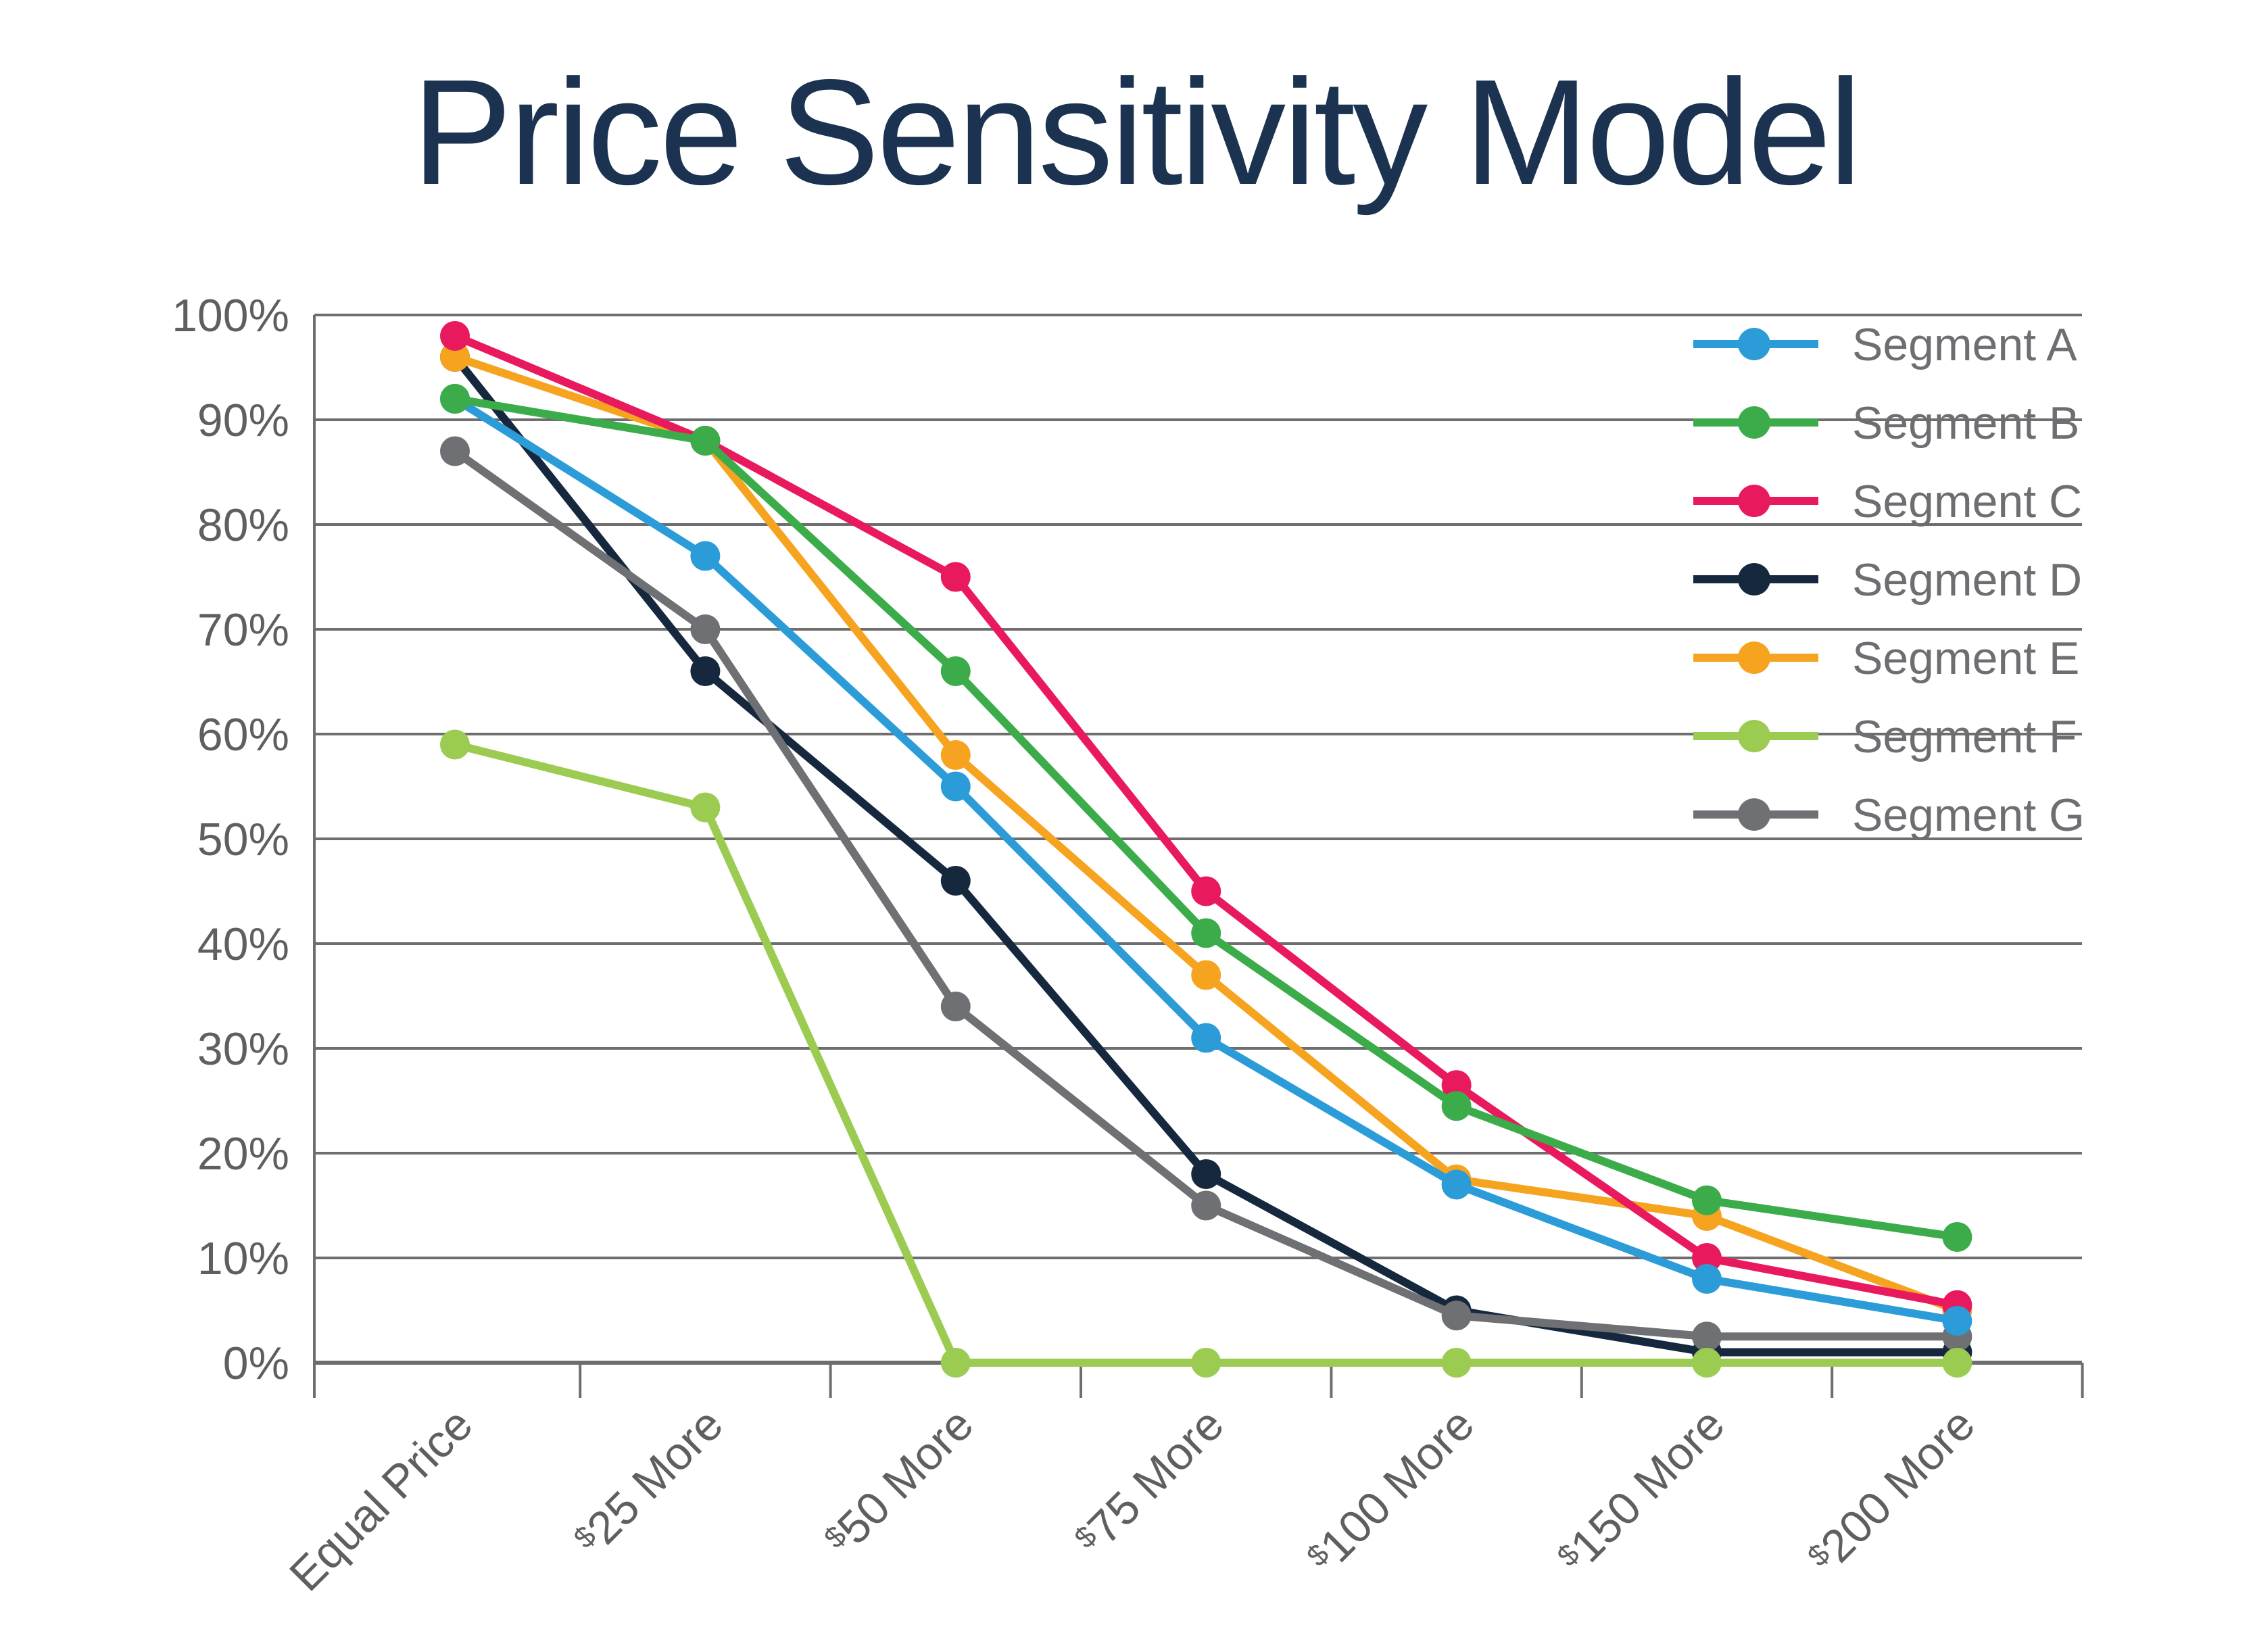 This screenshot has width=2253, height=1652. I want to click on y-axis-tick-label: 80%, so click(243, 525).